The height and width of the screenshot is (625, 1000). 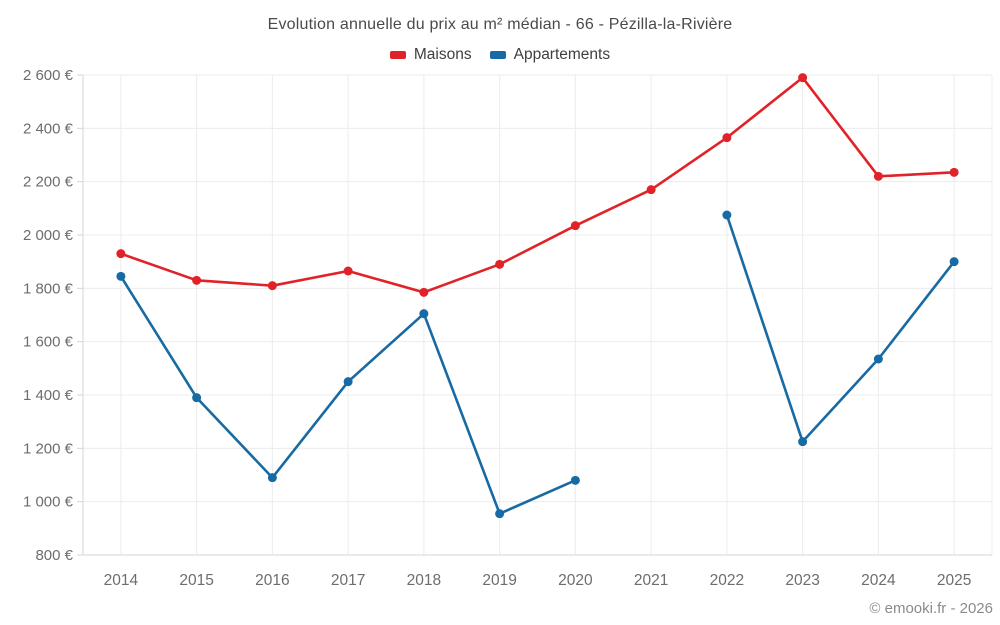 What do you see at coordinates (397, 55) in the screenshot?
I see `maisons-color-swatch` at bounding box center [397, 55].